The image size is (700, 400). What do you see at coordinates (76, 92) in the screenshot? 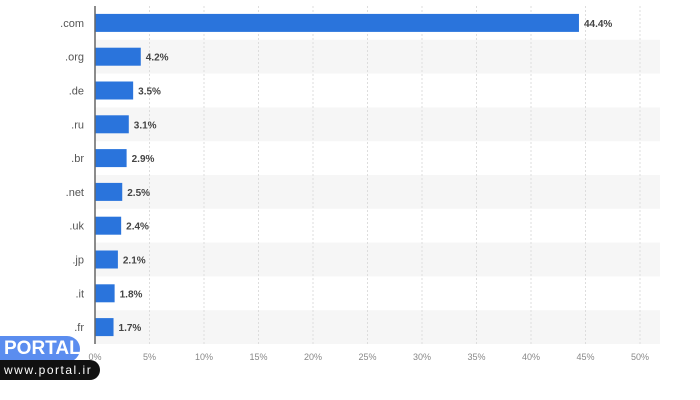
I see `category-label: .de` at bounding box center [76, 92].